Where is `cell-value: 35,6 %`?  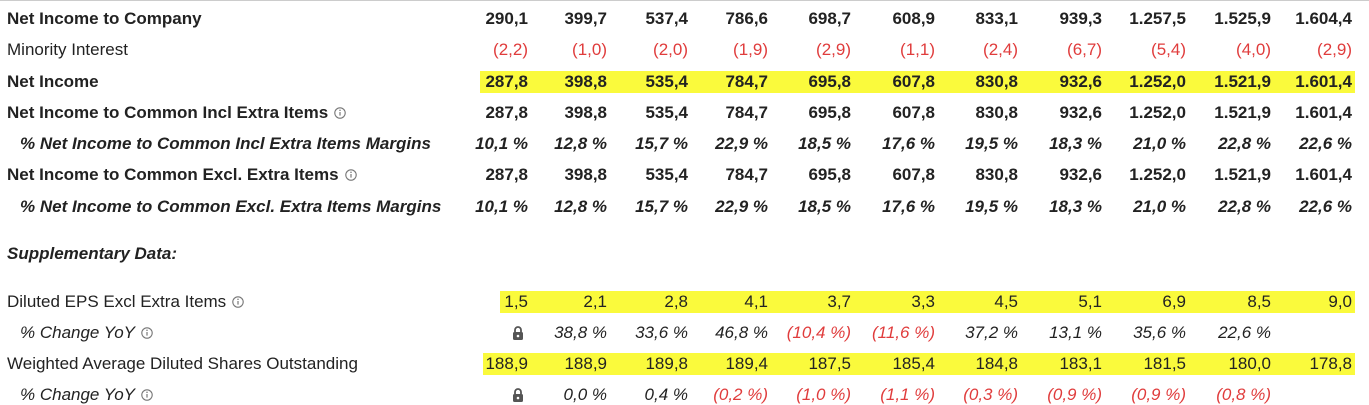 cell-value: 35,6 % is located at coordinates (1159, 332).